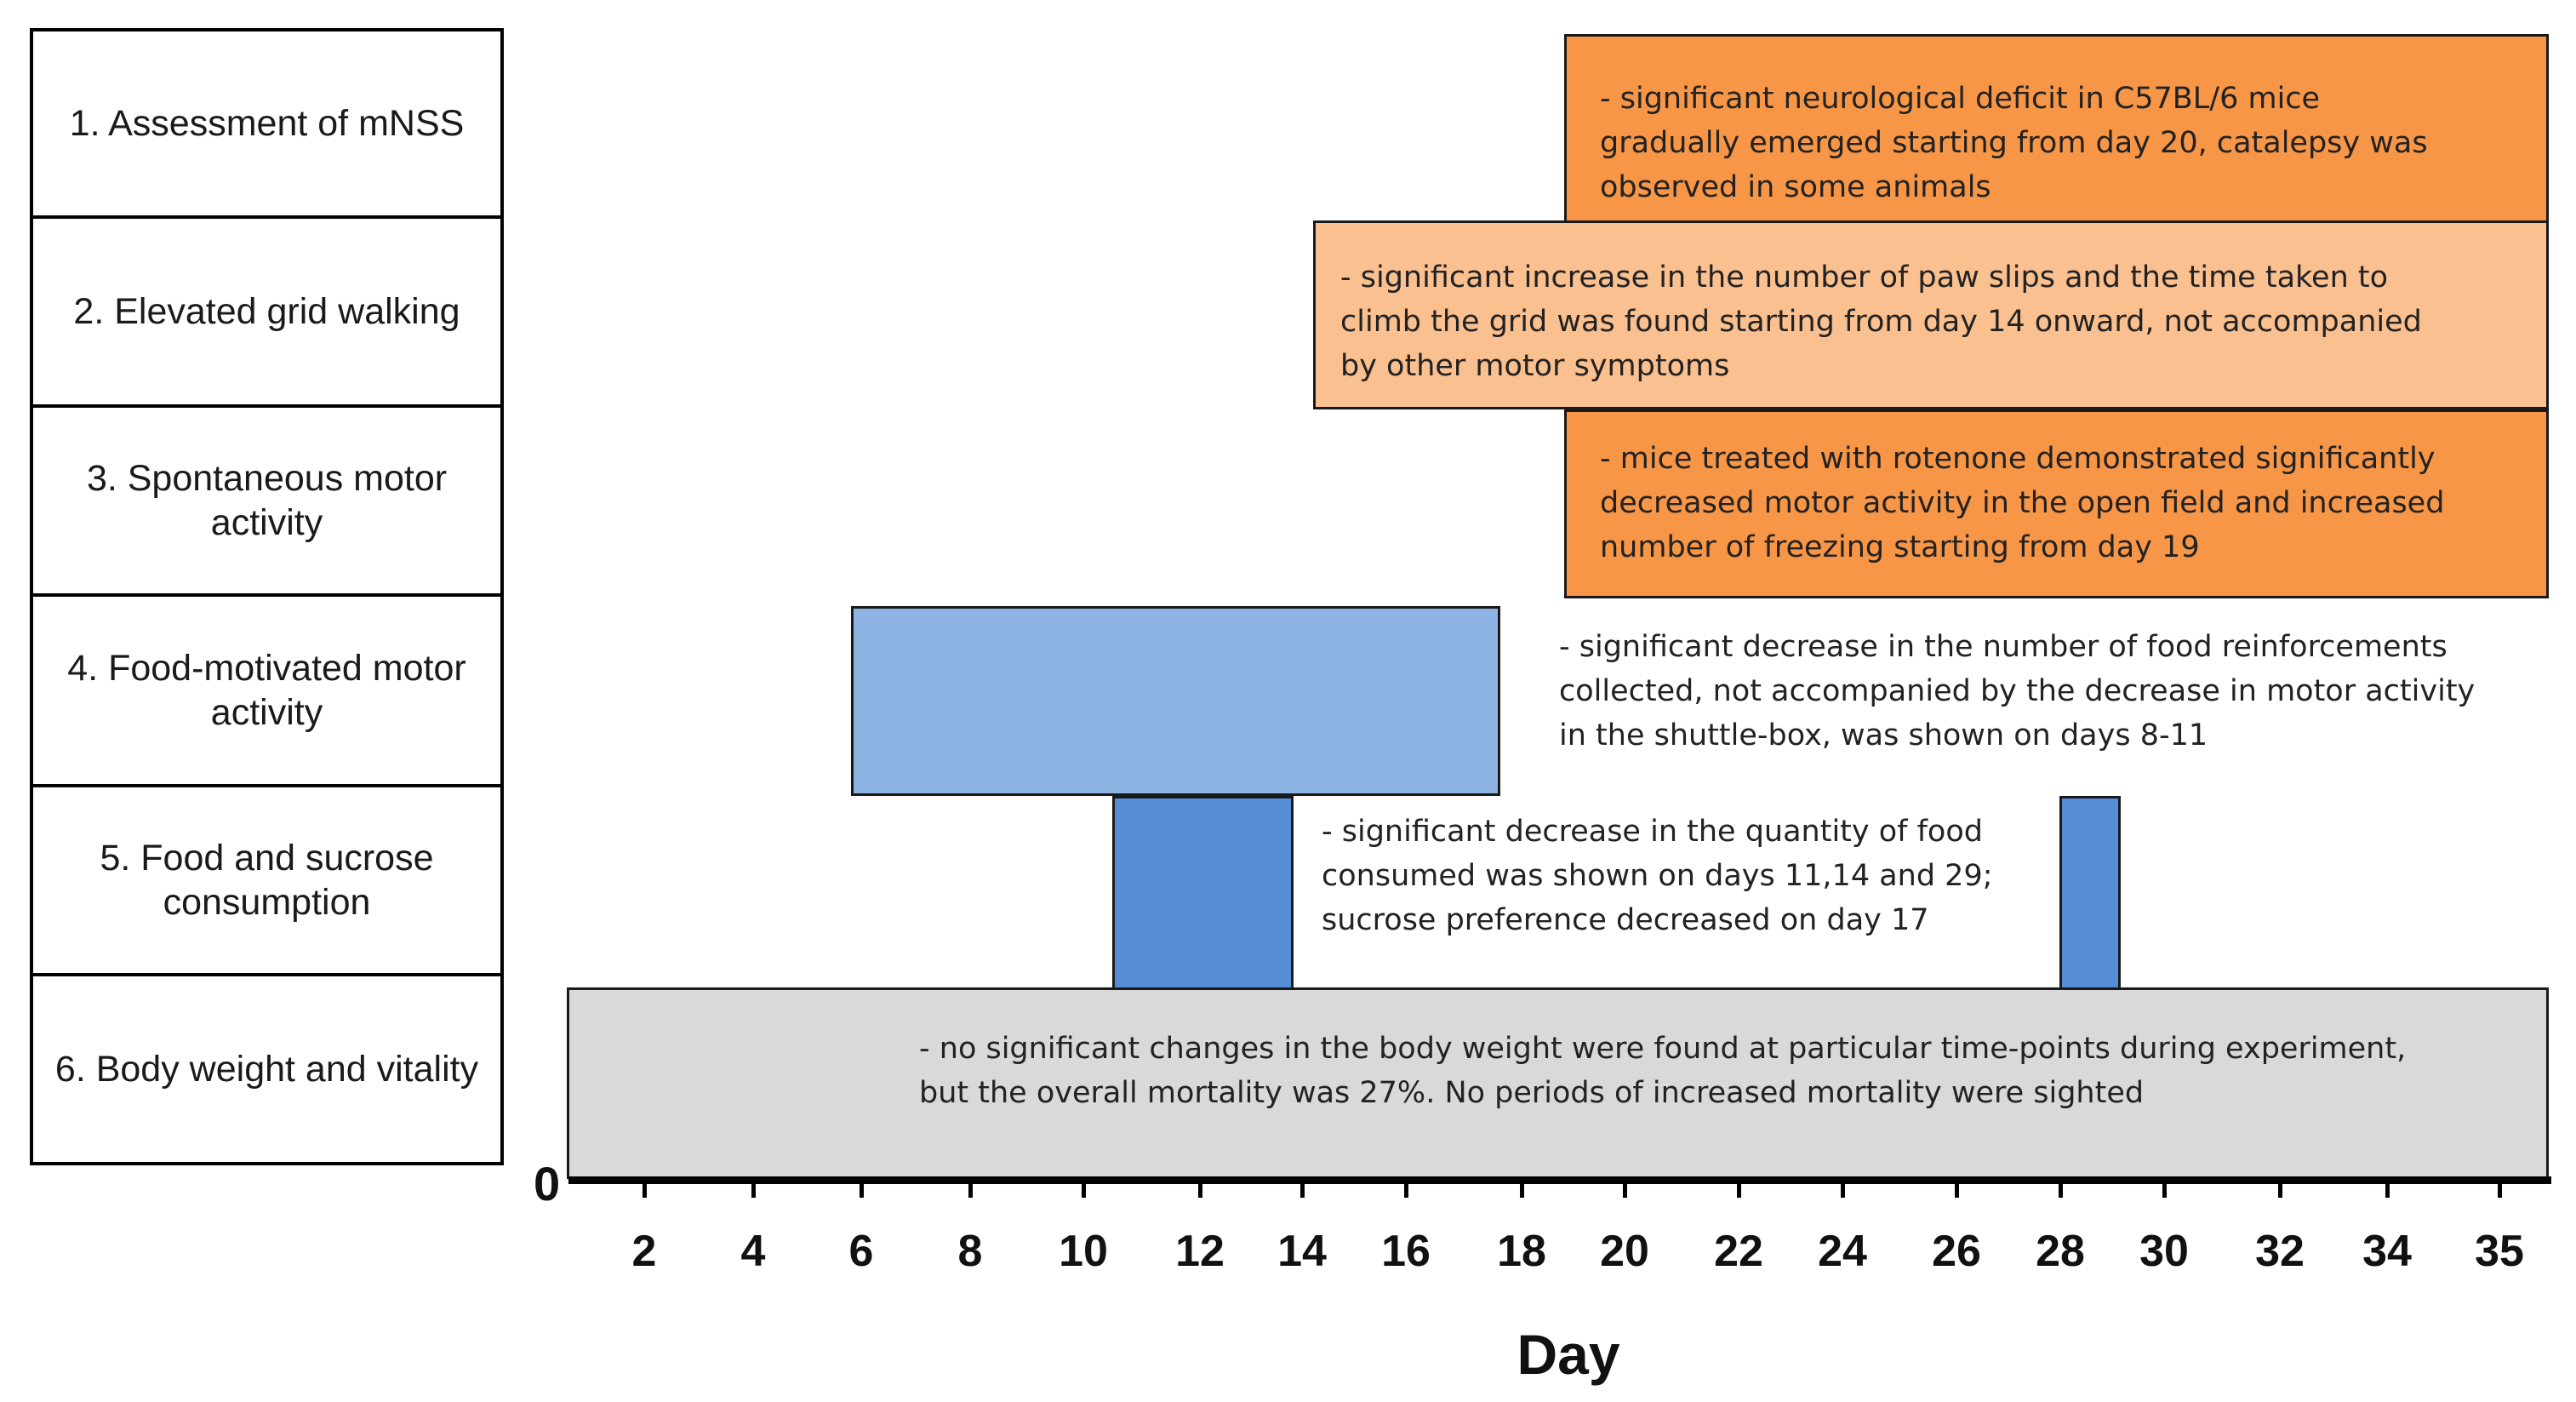 This screenshot has width=2576, height=1402. Describe the element at coordinates (970, 1251) in the screenshot. I see `x-axis-tick-label: 8` at that location.